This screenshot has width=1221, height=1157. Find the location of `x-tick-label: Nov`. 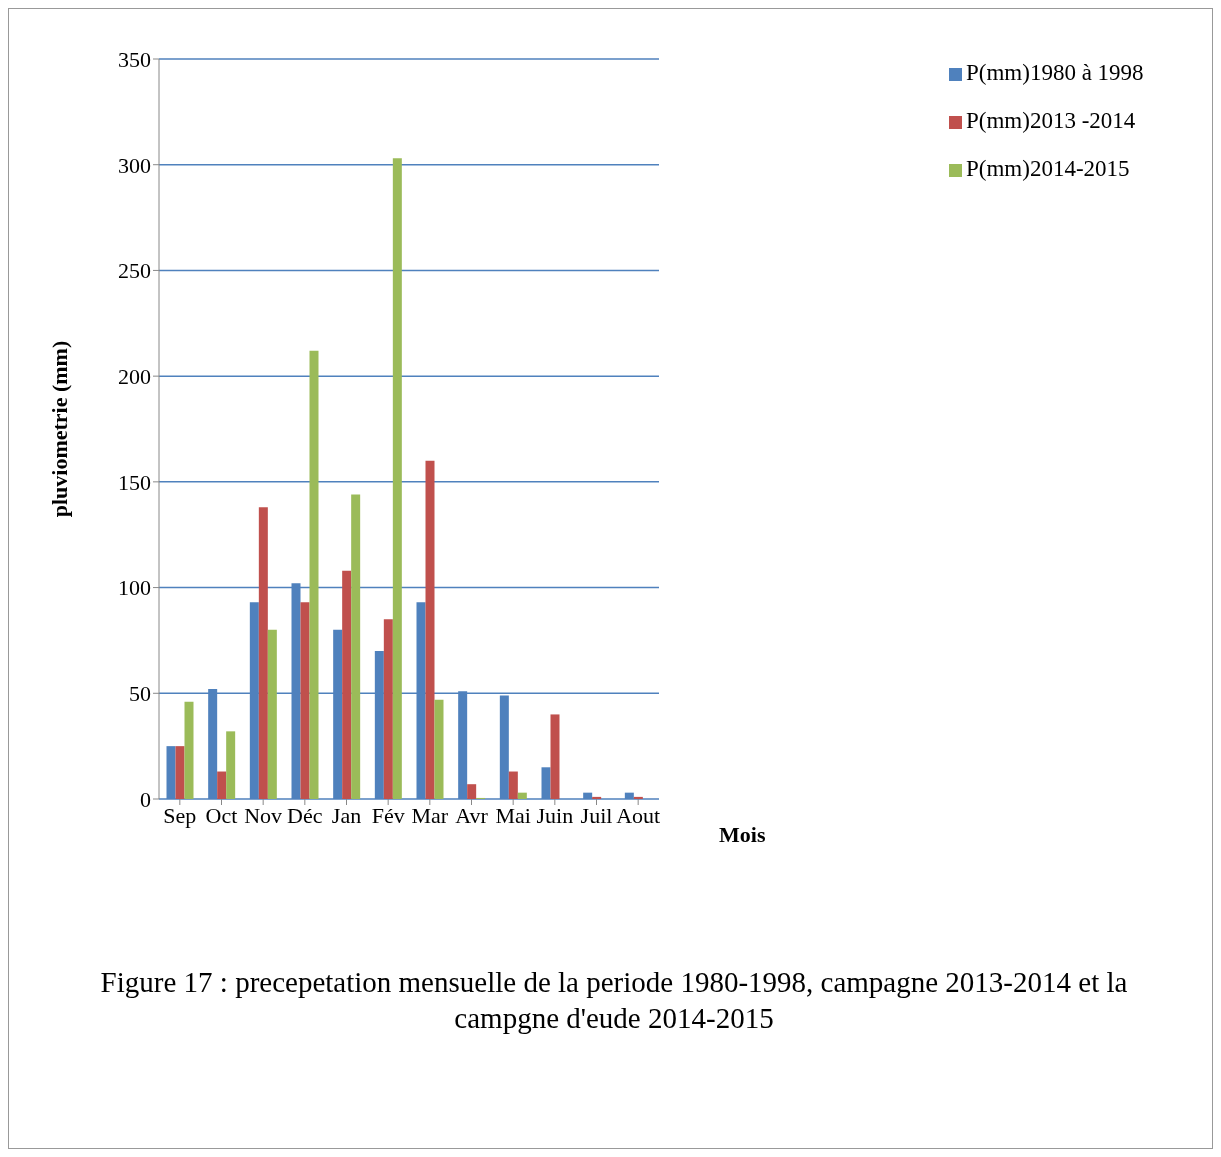

x-tick-label: Nov is located at coordinates (263, 815).